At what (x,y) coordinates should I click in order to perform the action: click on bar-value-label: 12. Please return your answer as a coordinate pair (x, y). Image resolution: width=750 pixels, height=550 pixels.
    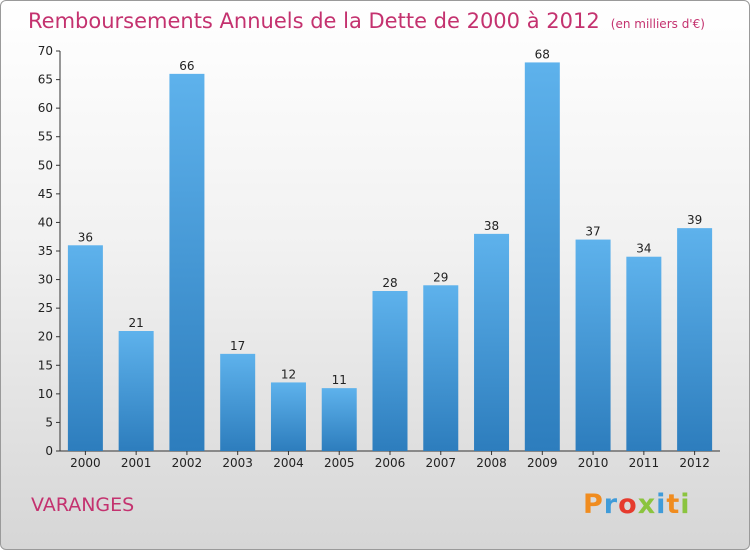
    Looking at the image, I should click on (288, 374).